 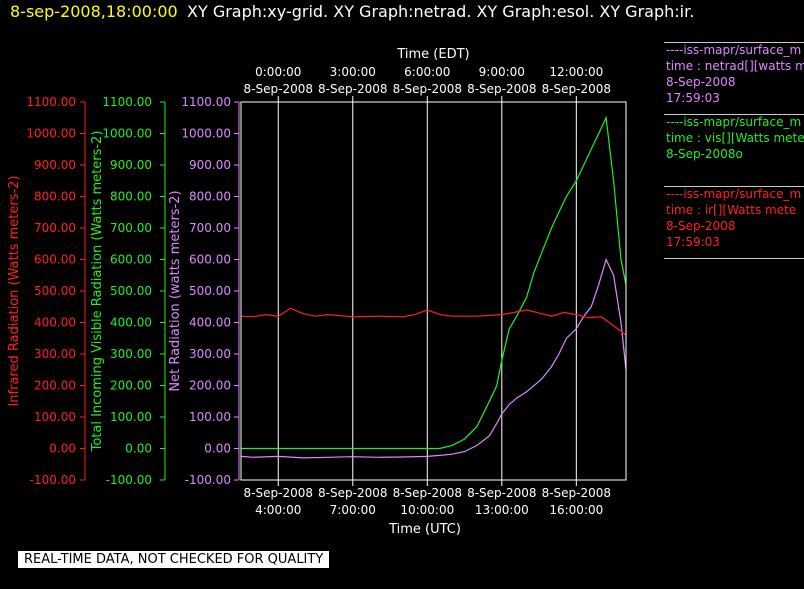 What do you see at coordinates (175, 290) in the screenshot?
I see `y-axis-title: Net Radiation (watts meters-2)` at bounding box center [175, 290].